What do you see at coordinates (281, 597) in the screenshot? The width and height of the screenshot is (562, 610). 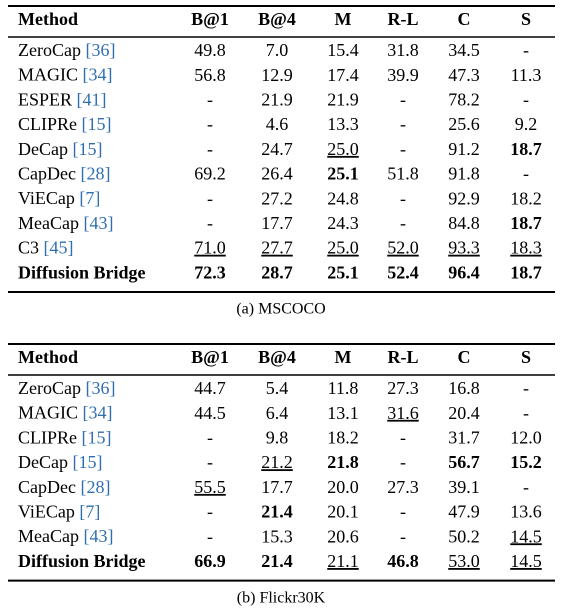 I see `caption: (b) Flickr30K` at bounding box center [281, 597].